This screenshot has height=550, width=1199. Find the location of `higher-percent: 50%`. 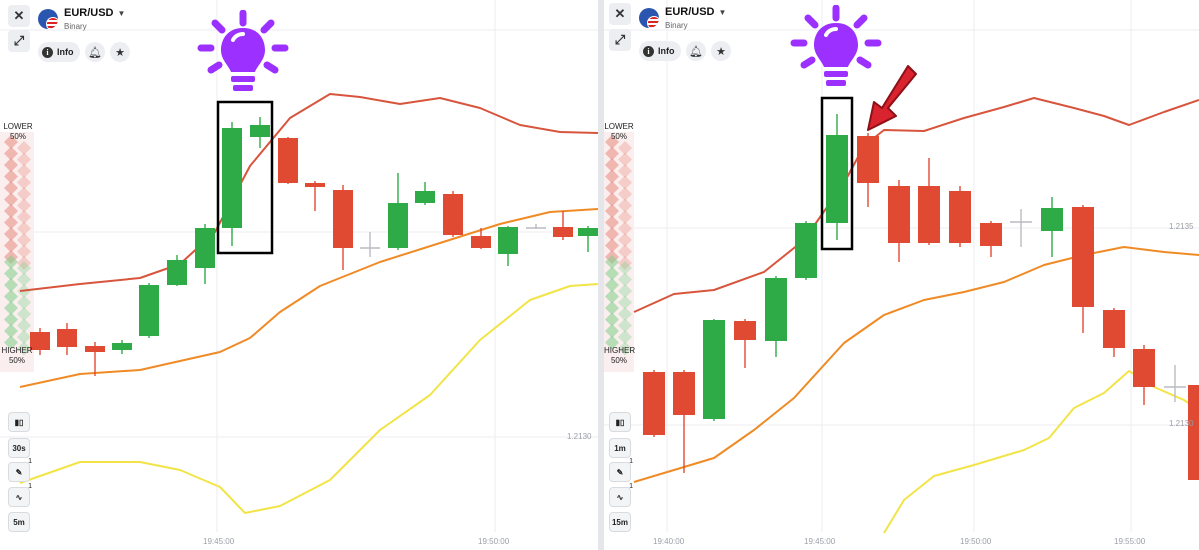

higher-percent: 50% is located at coordinates (618, 360).